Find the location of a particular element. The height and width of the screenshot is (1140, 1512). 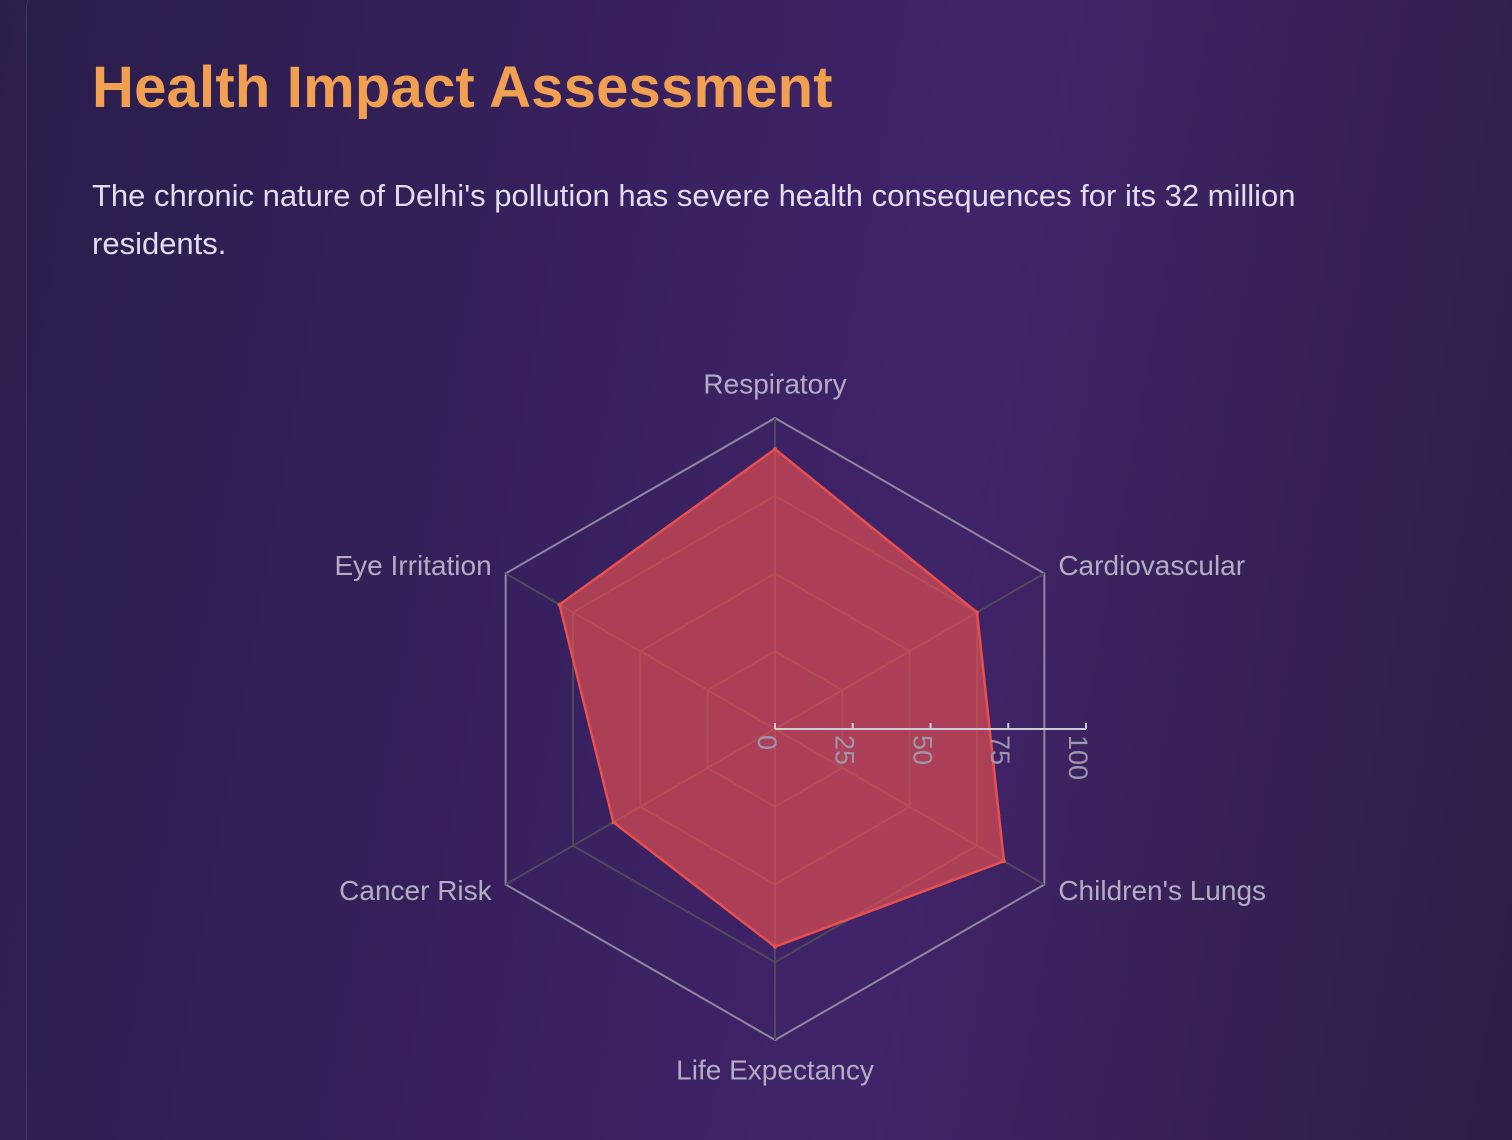

tick-label-0: 0 is located at coordinates (767, 742).